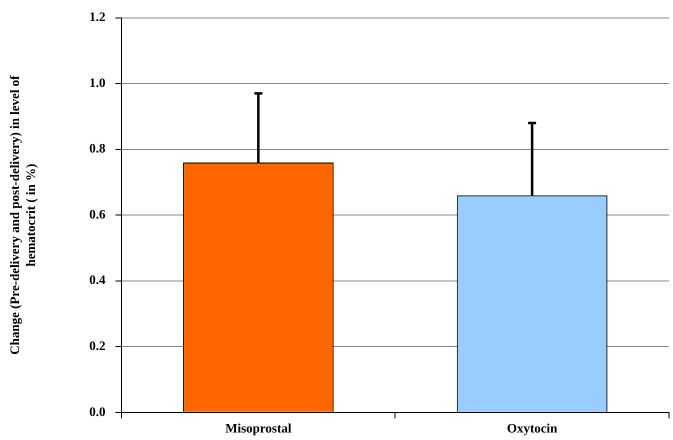 This screenshot has width=673, height=440. Describe the element at coordinates (97, 82) in the screenshot. I see `y-tick-label: 1.0` at that location.